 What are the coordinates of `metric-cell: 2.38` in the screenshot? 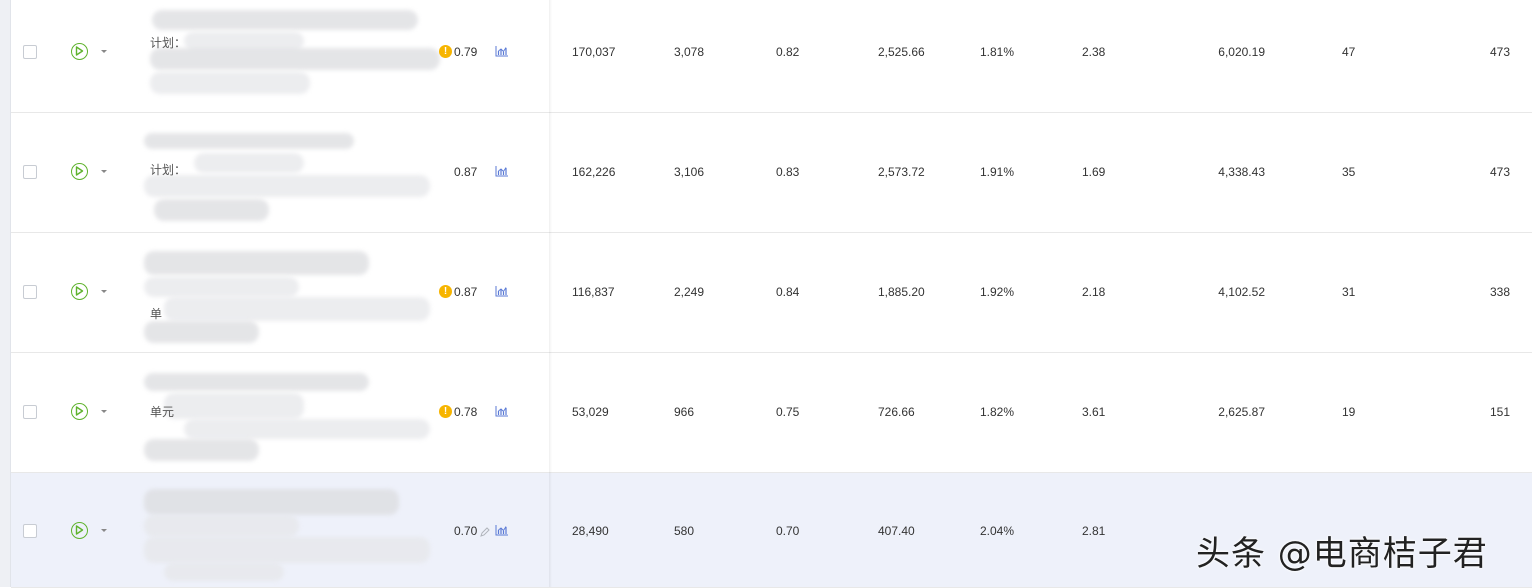 It's located at (1094, 52).